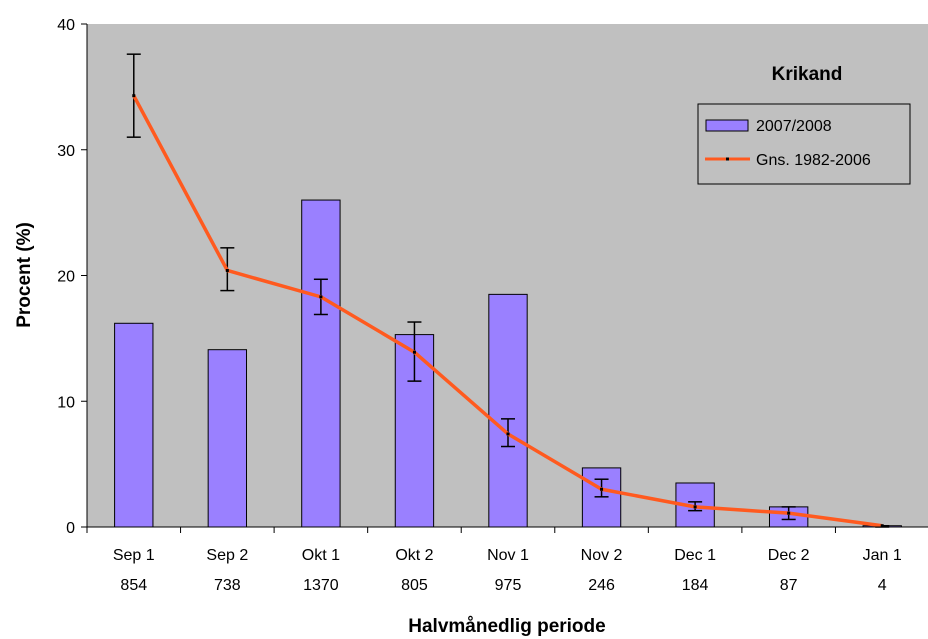  I want to click on y-tick-label: 10, so click(66, 402).